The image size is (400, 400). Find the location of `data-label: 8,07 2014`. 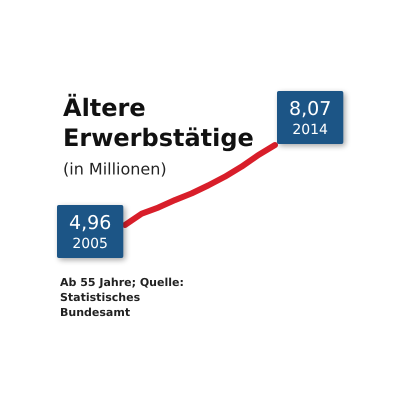

data-label: 8,07 2014 is located at coordinates (310, 118).